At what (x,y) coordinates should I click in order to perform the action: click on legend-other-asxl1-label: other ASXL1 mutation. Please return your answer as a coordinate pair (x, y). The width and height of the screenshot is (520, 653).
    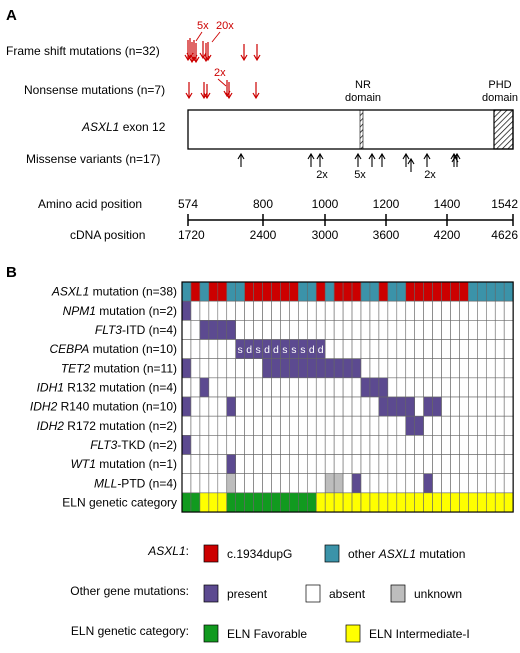
    Looking at the image, I should click on (406, 554).